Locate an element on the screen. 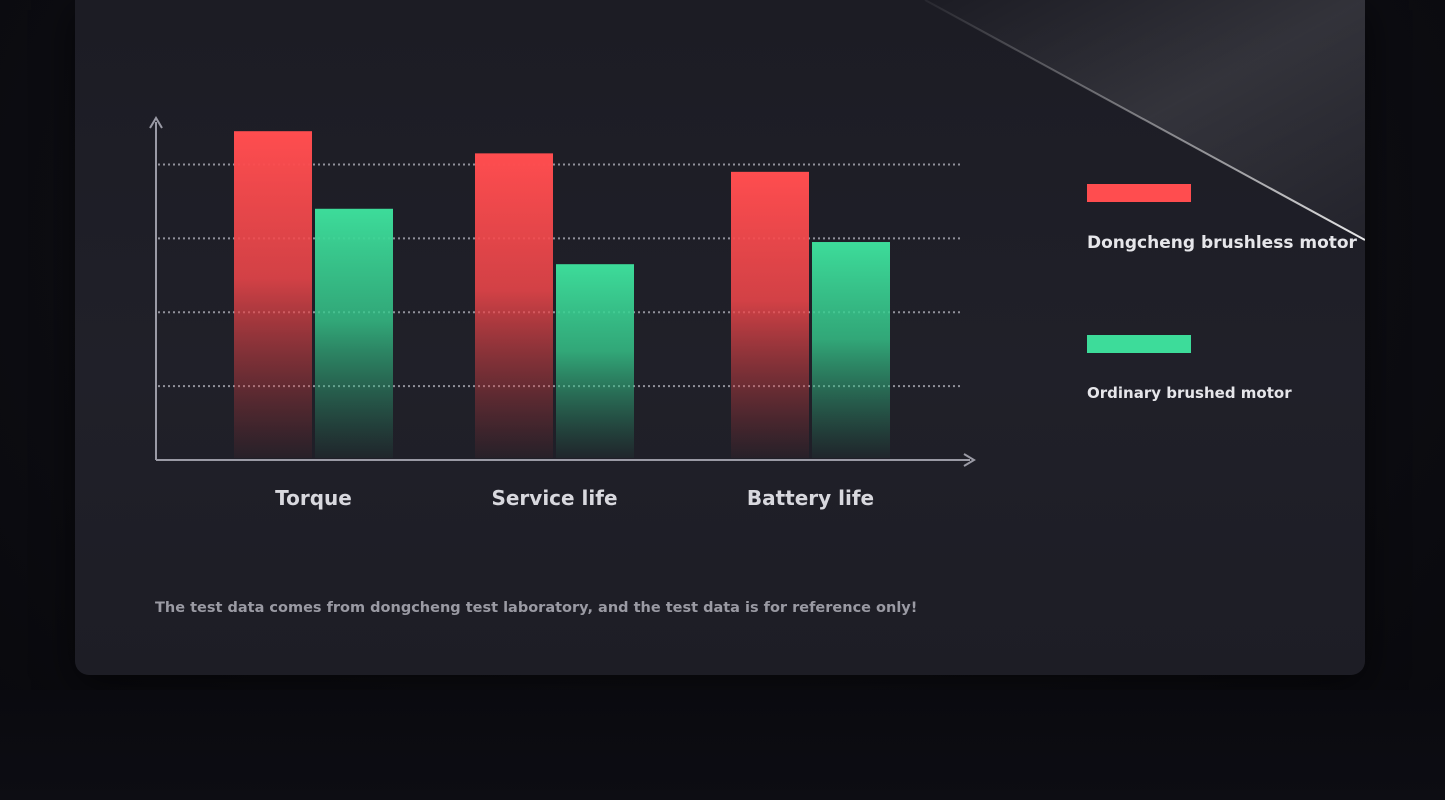  legend-swatch-brushed is located at coordinates (1139, 344).